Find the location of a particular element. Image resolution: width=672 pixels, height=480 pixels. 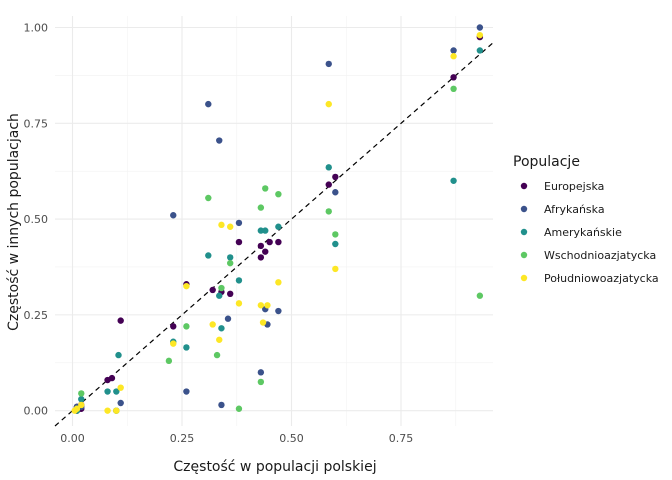

y-tick-label: 0.75 is located at coordinates (36, 123).